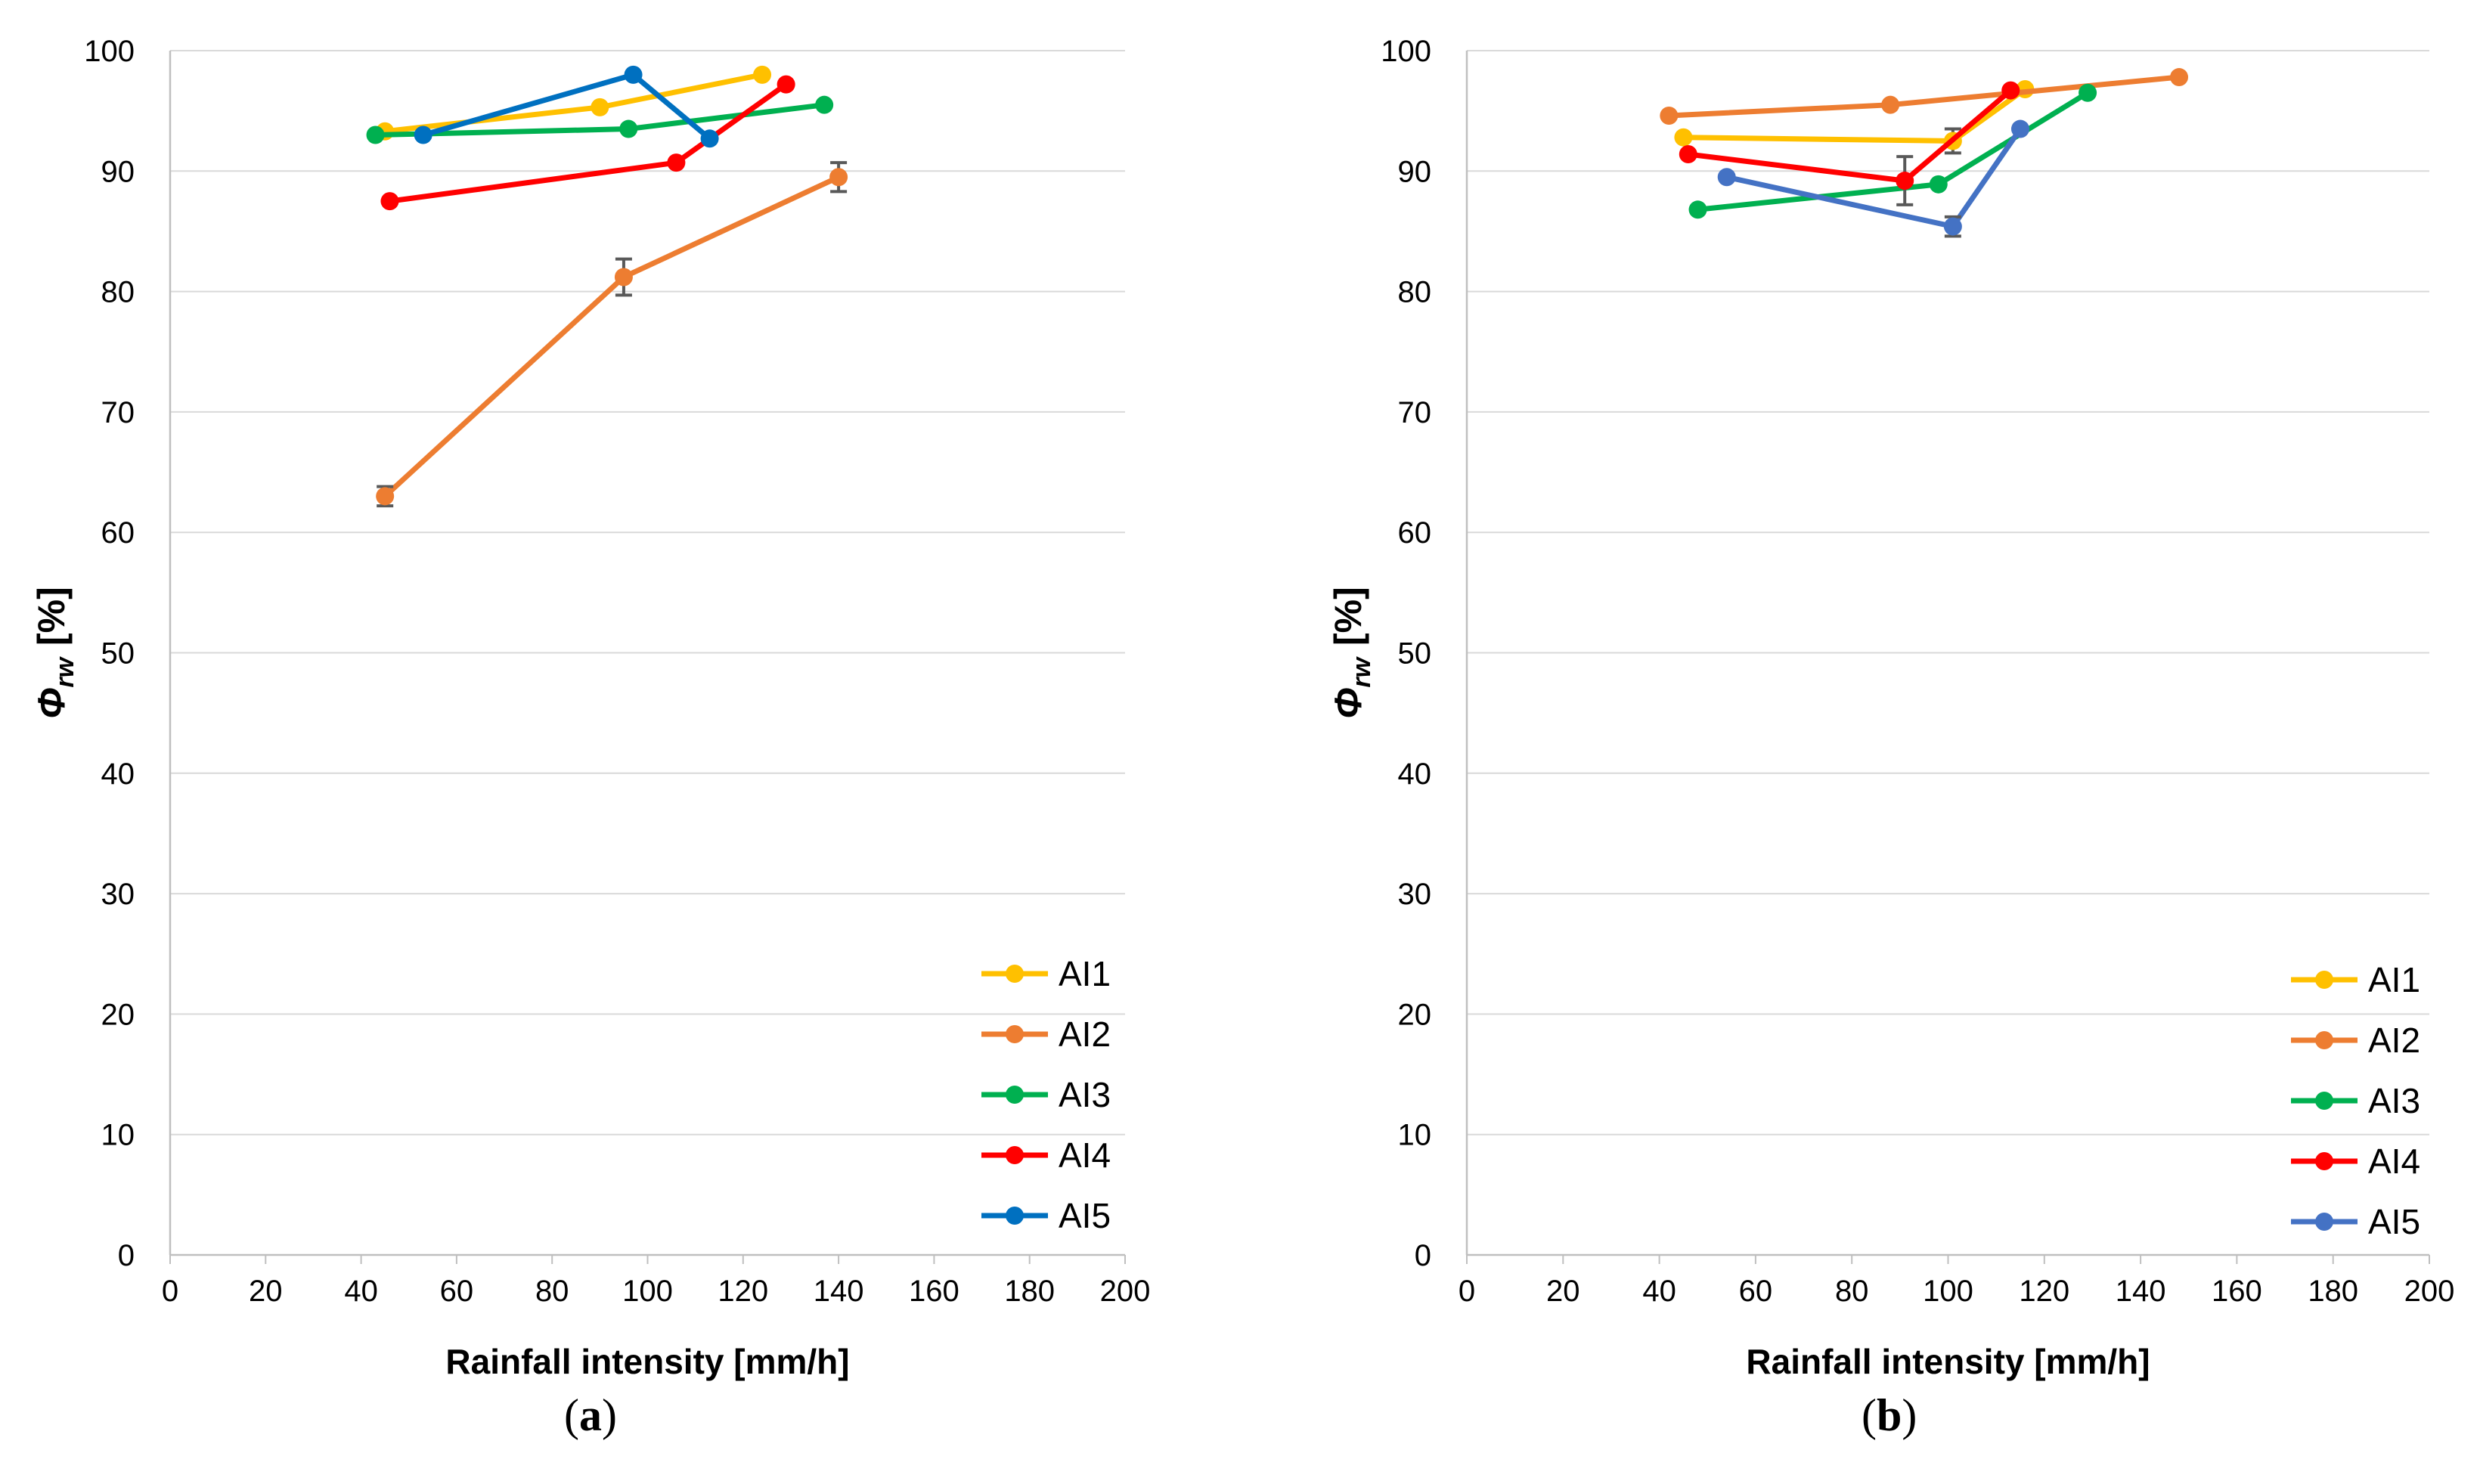  I want to click on legend-item-AI5: AI5, so click(1046, 1215).